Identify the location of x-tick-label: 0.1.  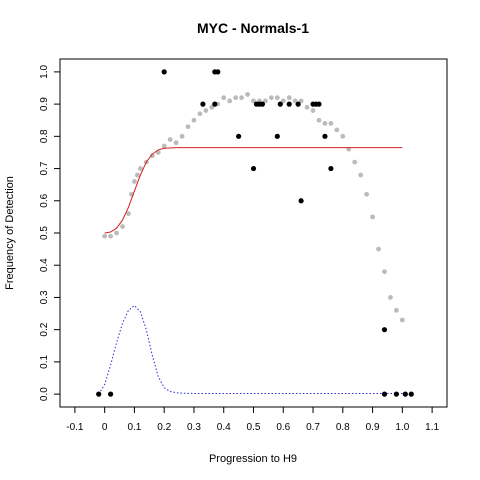
(134, 427).